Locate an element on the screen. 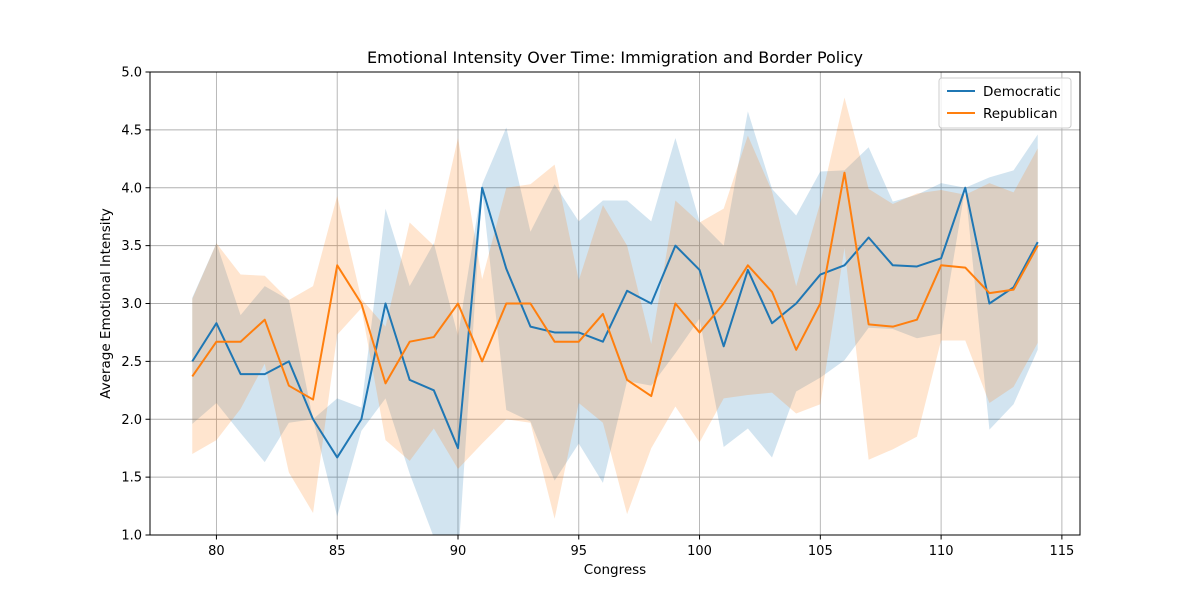 The width and height of the screenshot is (1200, 604). legend: Democratic Republican is located at coordinates (1005, 103).